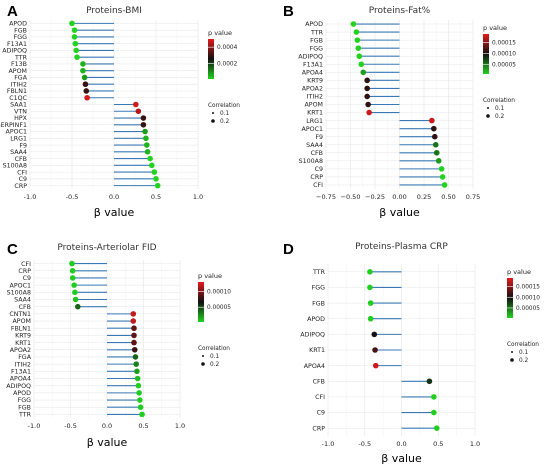 This screenshot has width=550, height=468. I want to click on category-label: CFB, so click(21, 159).